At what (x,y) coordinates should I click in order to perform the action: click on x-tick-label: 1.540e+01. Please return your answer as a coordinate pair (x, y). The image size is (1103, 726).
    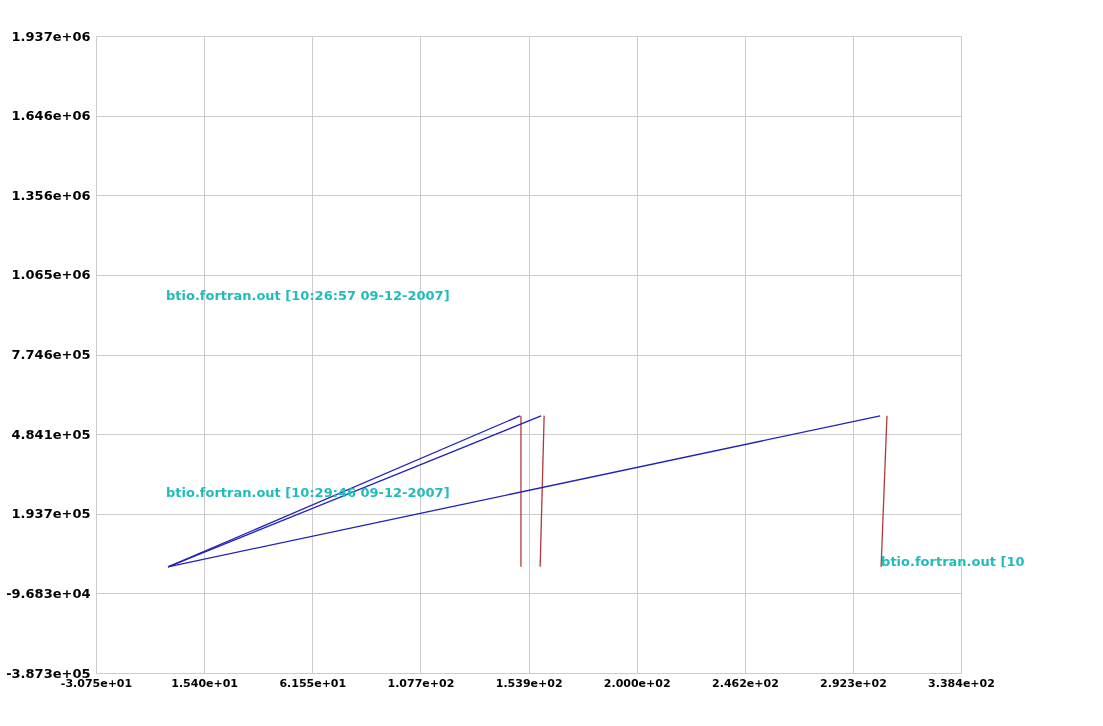
    Looking at the image, I should click on (205, 683).